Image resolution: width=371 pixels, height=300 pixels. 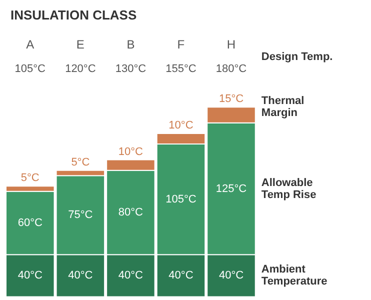 I want to click on x-tick-label: F, so click(x=181, y=45).